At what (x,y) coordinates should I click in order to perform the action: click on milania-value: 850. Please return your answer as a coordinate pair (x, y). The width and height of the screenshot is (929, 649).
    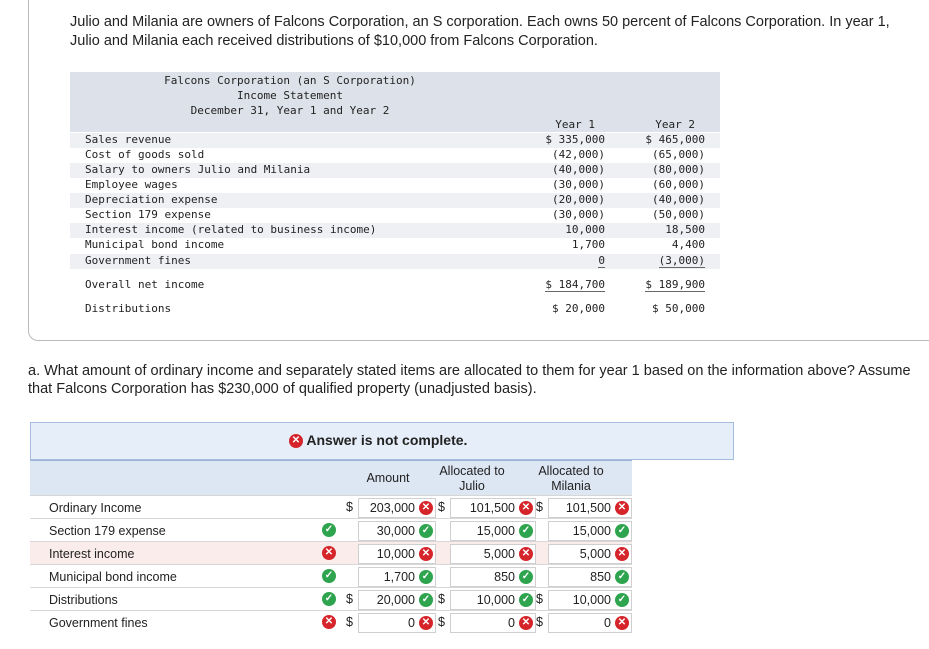
    Looking at the image, I should click on (600, 577).